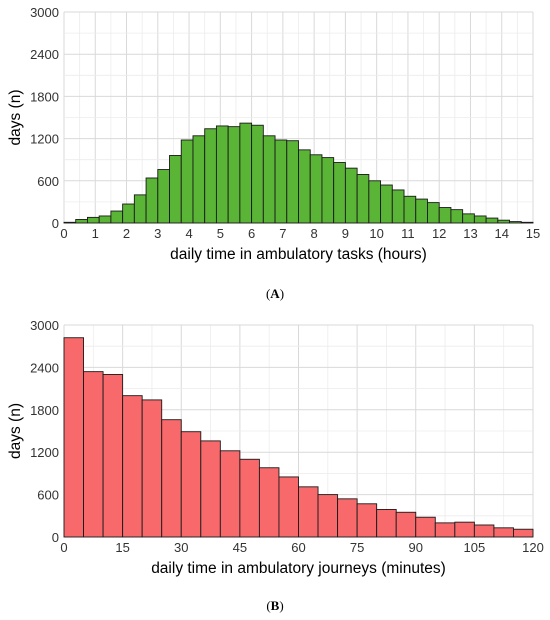 This screenshot has height=620, width=550. What do you see at coordinates (345, 233) in the screenshot?
I see `x-tick-label: 9` at bounding box center [345, 233].